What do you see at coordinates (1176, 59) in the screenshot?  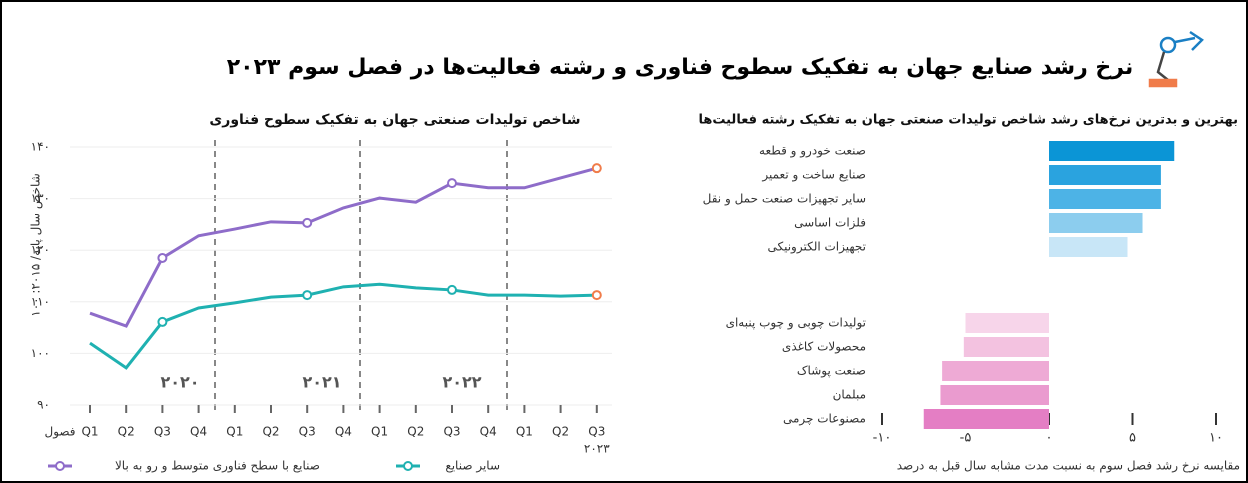 I see `robot-icon` at bounding box center [1176, 59].